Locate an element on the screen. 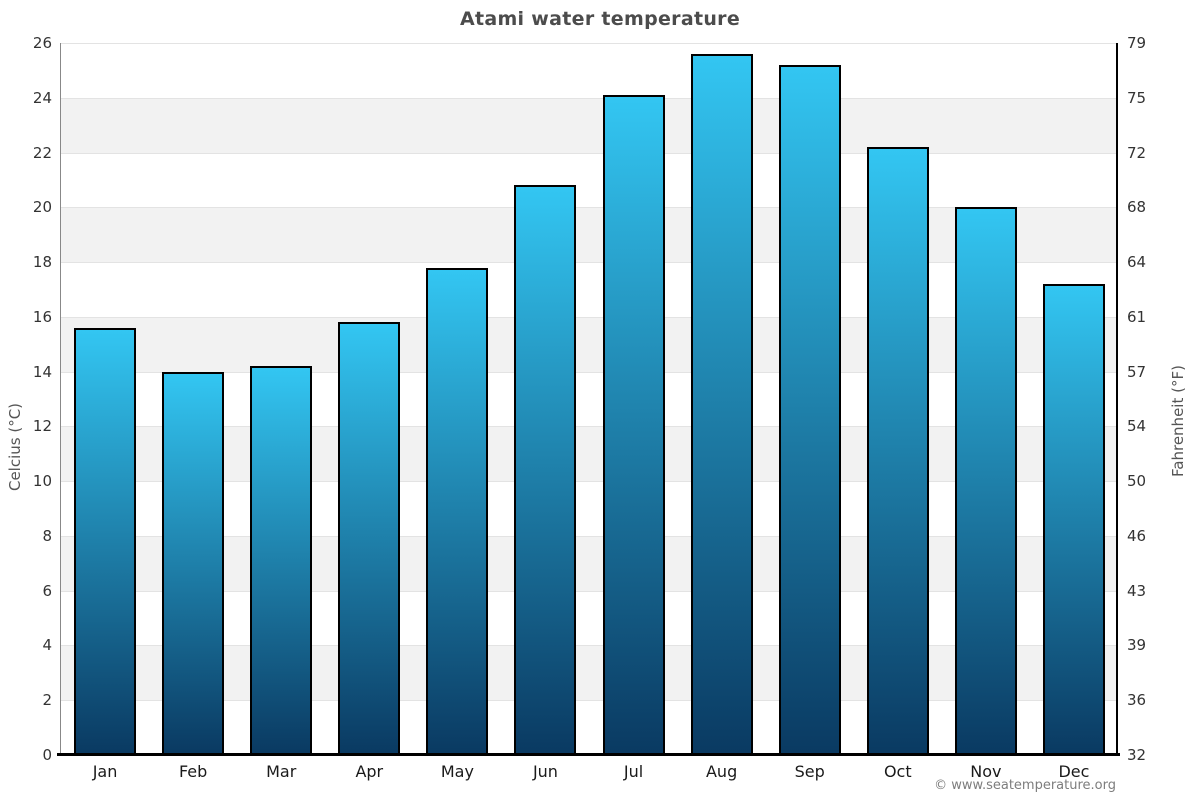 The height and width of the screenshot is (800, 1200). celsius-tick-14: 14 is located at coordinates (42, 371).